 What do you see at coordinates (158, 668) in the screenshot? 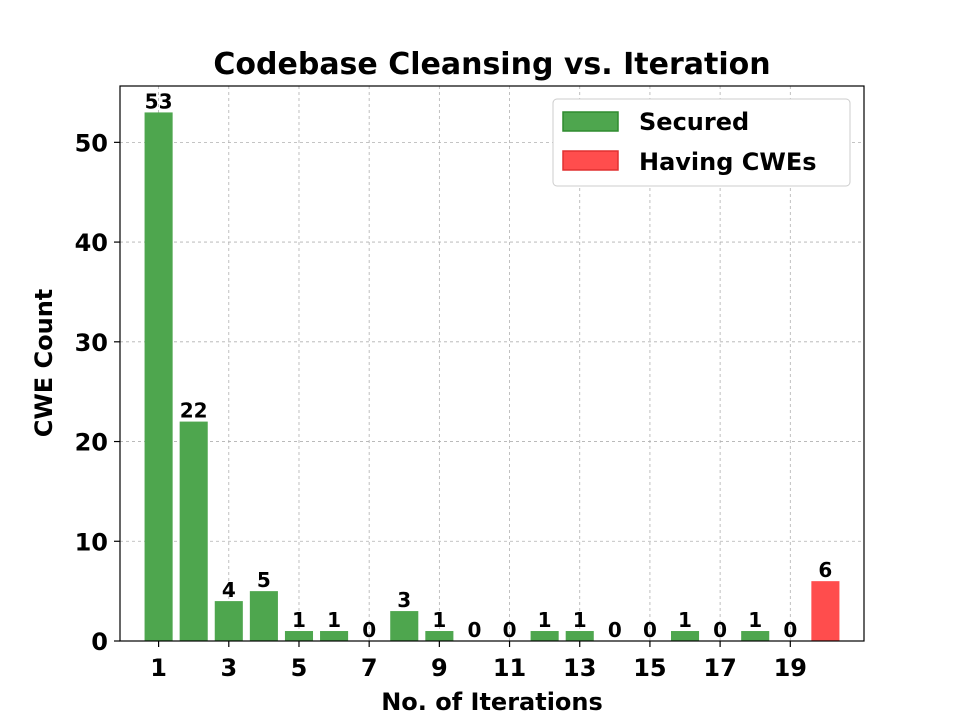
I see `x-tick-label: 1` at bounding box center [158, 668].